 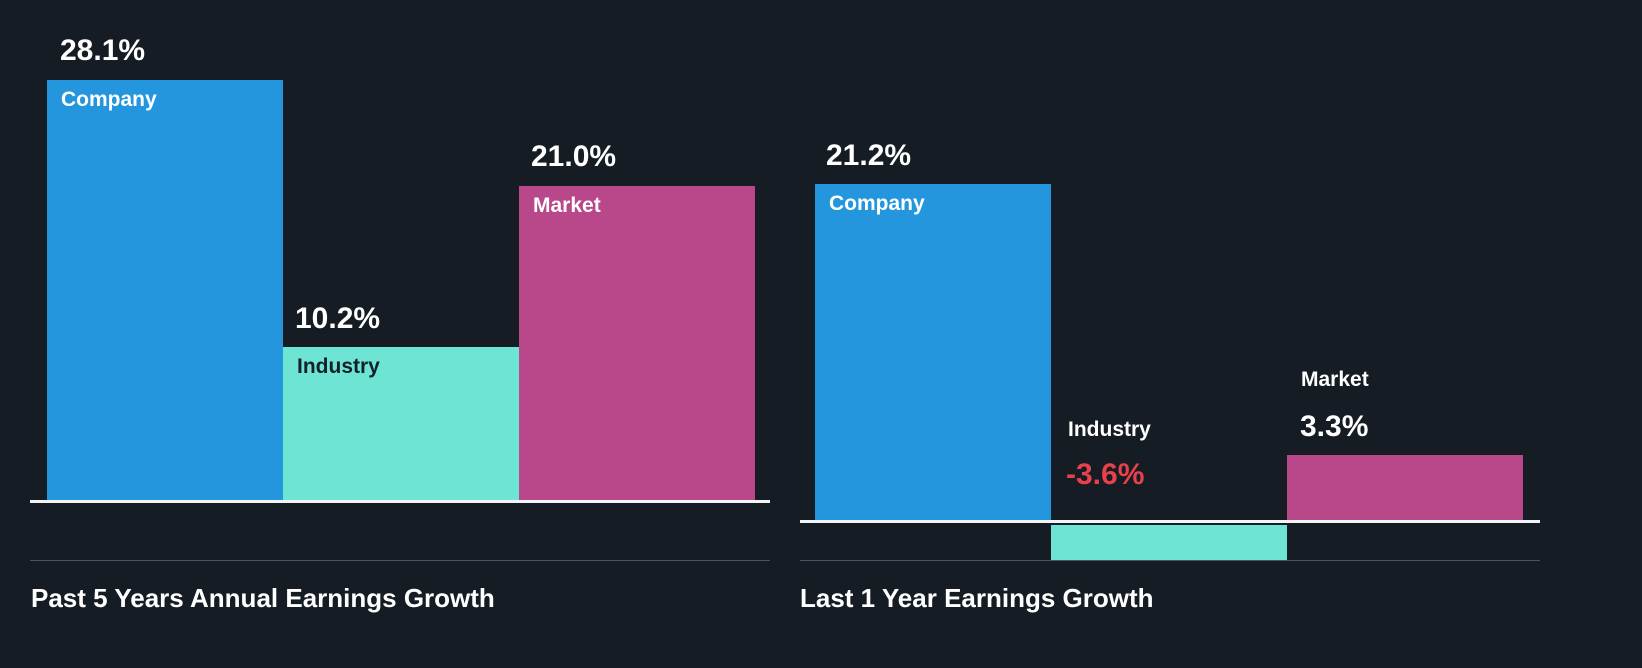 I want to click on last-1-year-title: Last 1 Year Earnings Growth, so click(x=977, y=598).